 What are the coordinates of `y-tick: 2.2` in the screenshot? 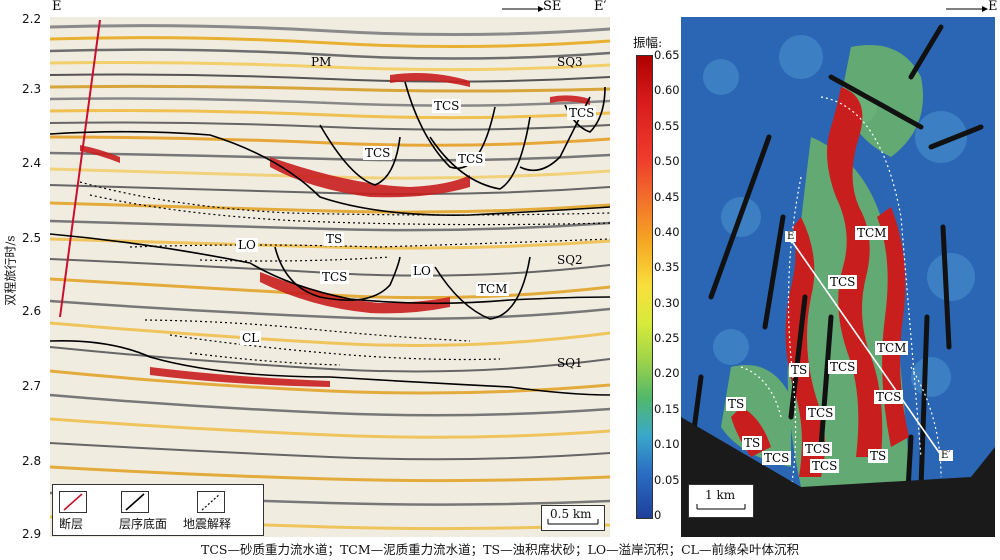 It's located at (32, 19).